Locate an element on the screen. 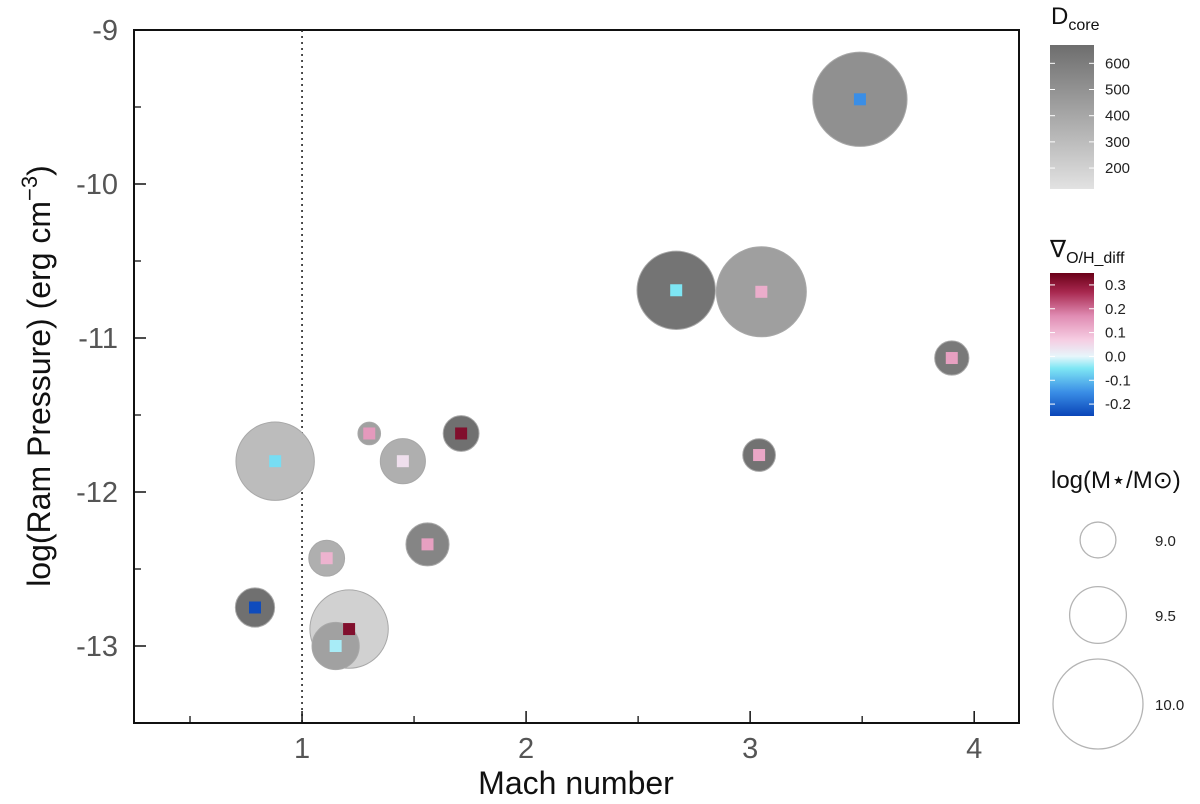 The height and width of the screenshot is (804, 1200). dcore-legend-title-sub: core is located at coordinates (1083, 25).